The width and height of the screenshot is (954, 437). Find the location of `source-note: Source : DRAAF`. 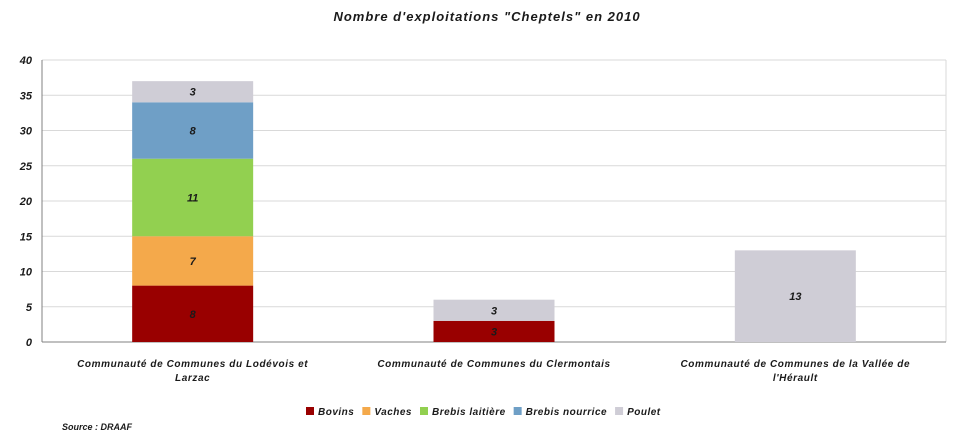

source-note: Source : DRAAF is located at coordinates (97, 427).